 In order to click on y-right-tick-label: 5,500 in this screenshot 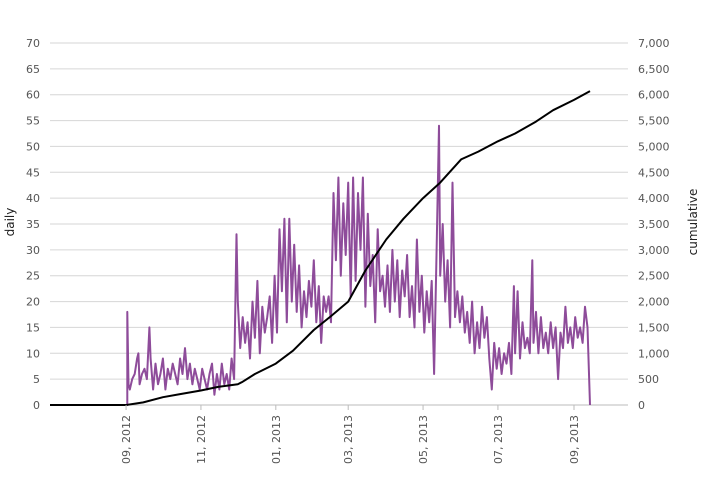, I will do `click(654, 121)`.